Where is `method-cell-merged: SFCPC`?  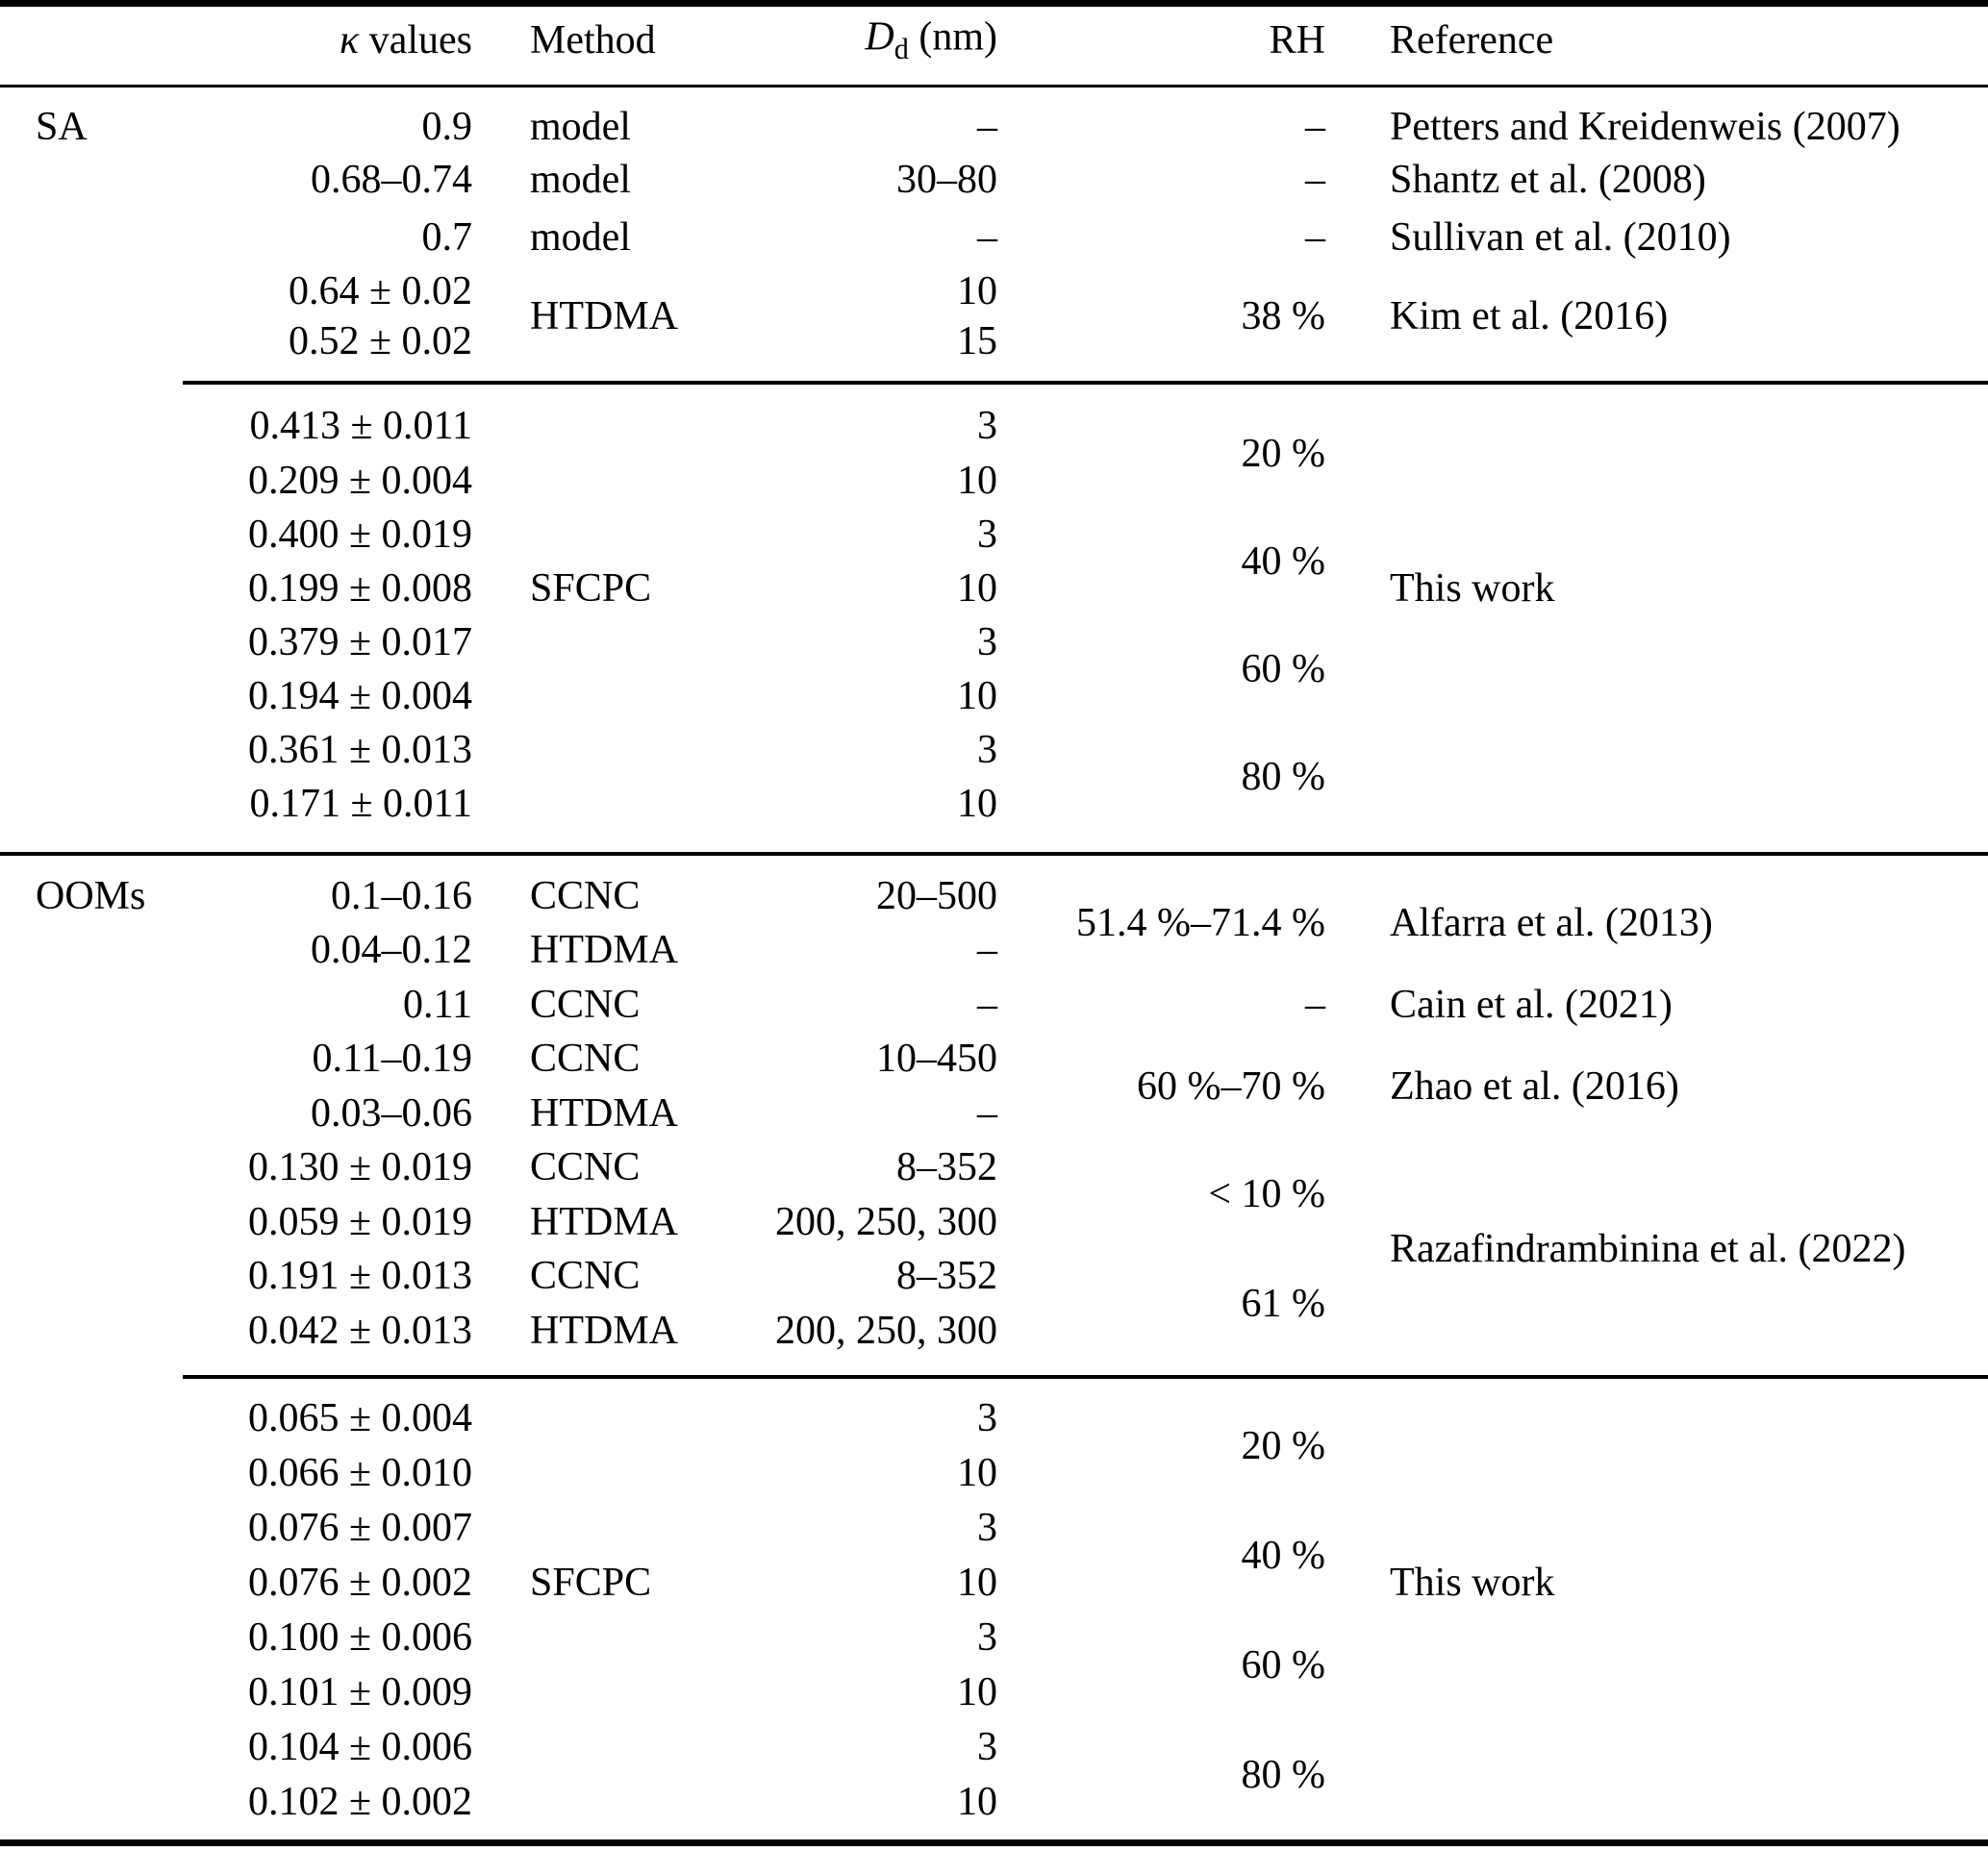
method-cell-merged: SFCPC is located at coordinates (591, 588).